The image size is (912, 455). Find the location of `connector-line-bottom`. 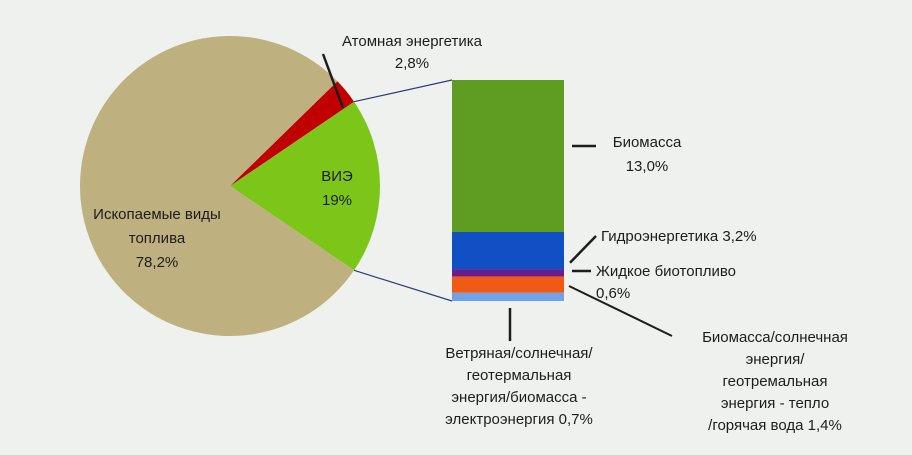

connector-line-bottom is located at coordinates (403, 285).